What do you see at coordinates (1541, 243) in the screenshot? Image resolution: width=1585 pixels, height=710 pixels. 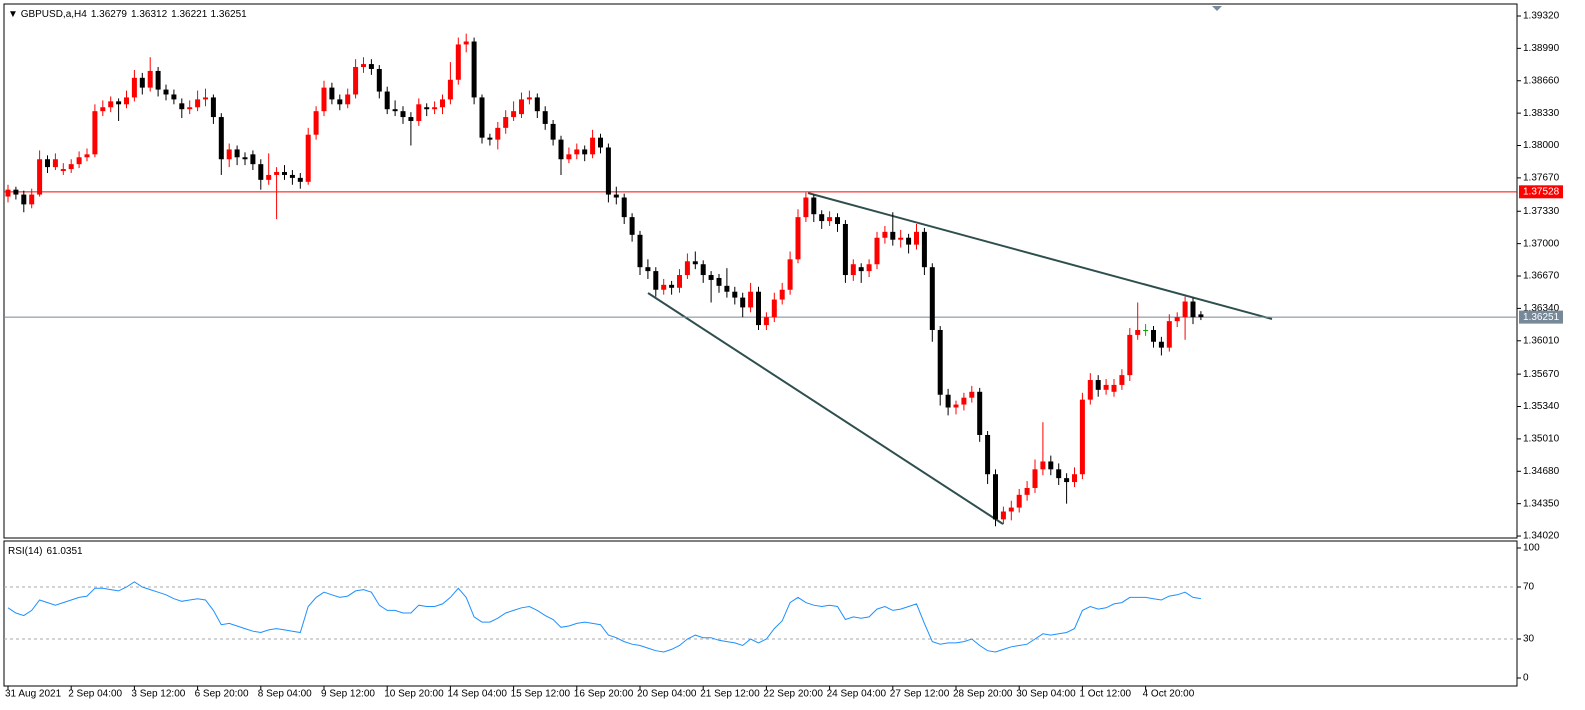 I see `y-tick-label: 1.37000` at bounding box center [1541, 243].